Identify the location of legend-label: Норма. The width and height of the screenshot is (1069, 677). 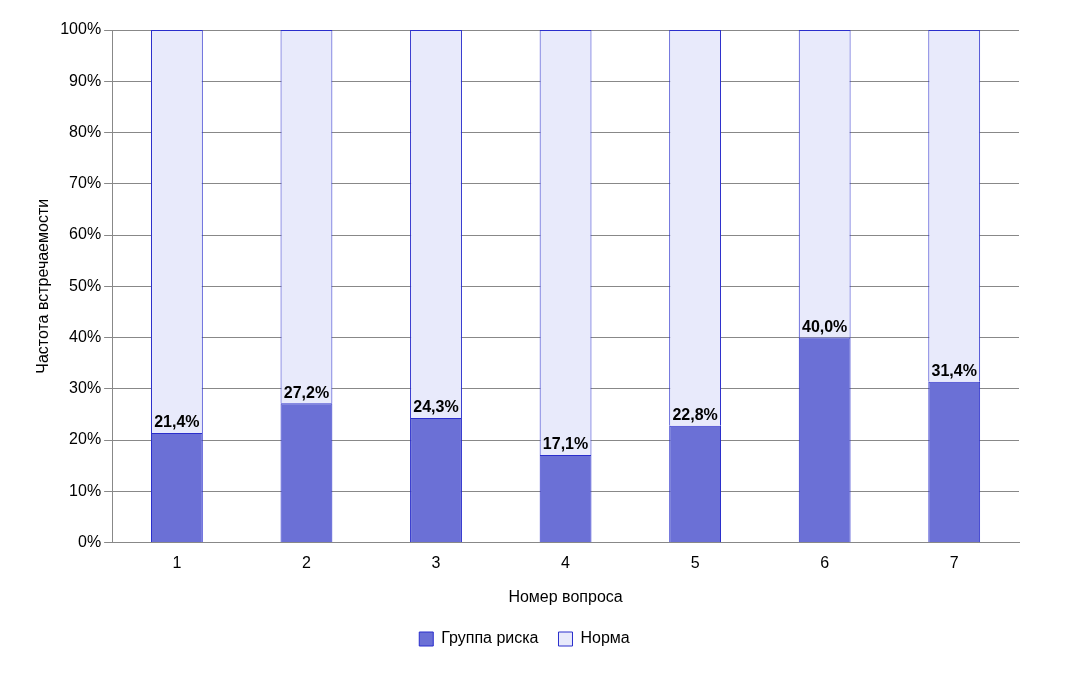
(605, 638).